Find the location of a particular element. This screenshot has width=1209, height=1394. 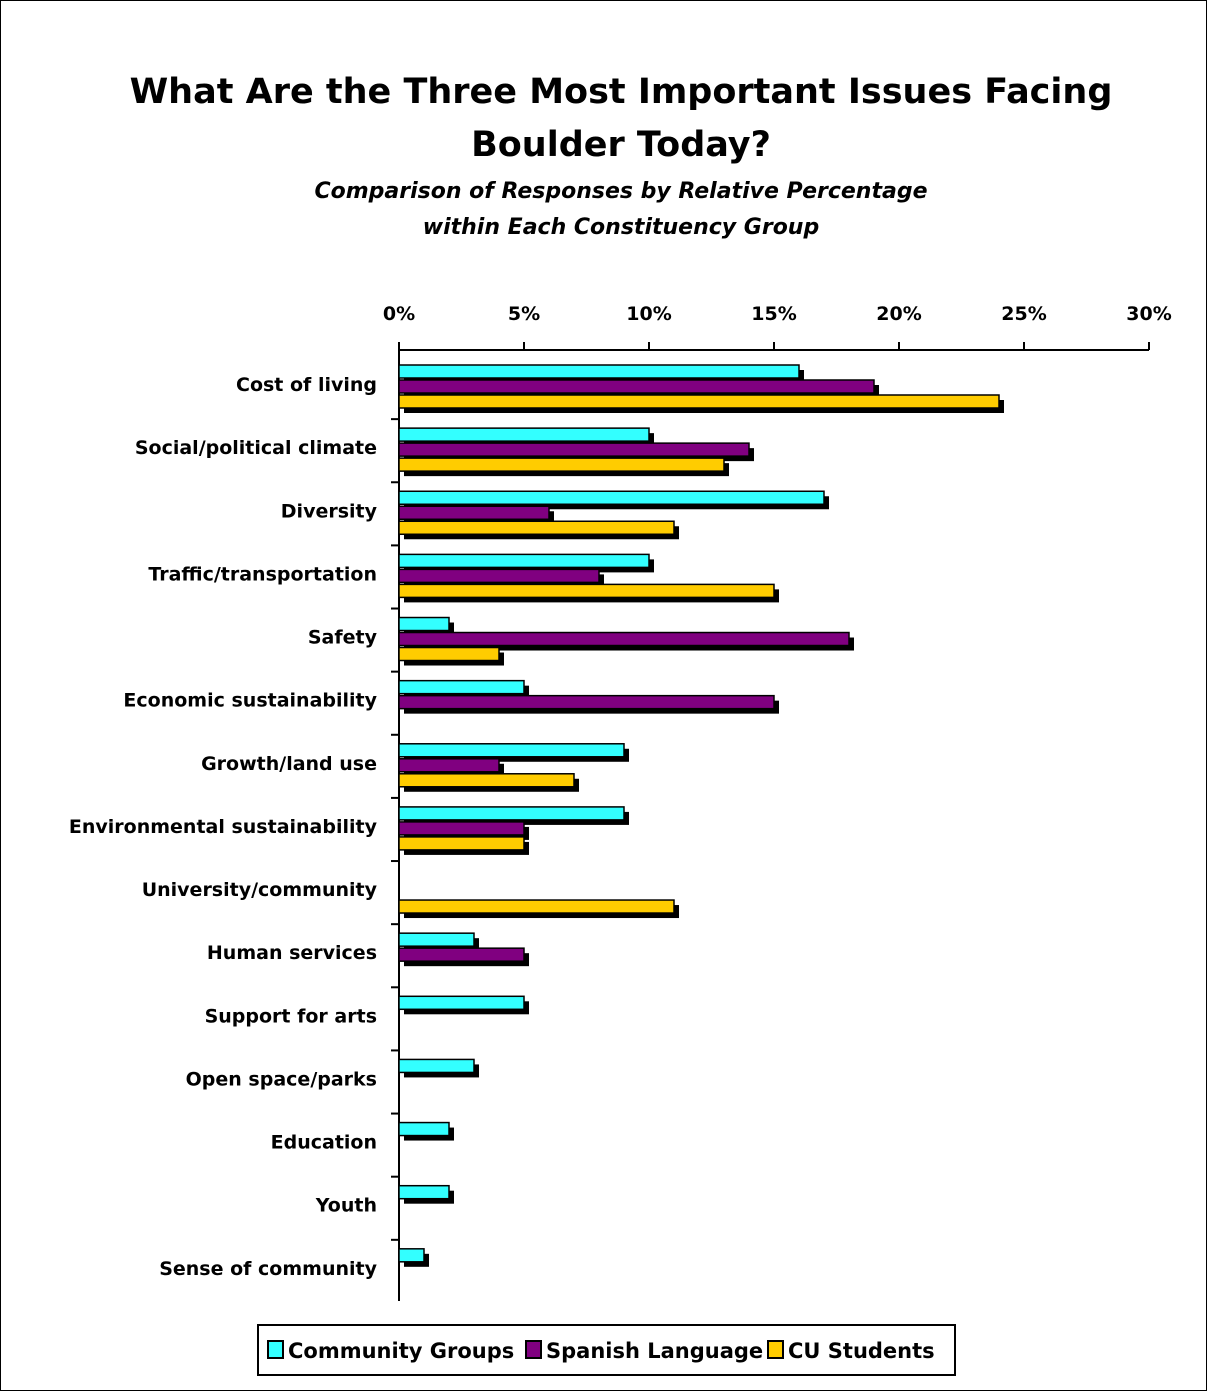

legend-label-spanish-language: Spanish Language is located at coordinates (654, 1351).